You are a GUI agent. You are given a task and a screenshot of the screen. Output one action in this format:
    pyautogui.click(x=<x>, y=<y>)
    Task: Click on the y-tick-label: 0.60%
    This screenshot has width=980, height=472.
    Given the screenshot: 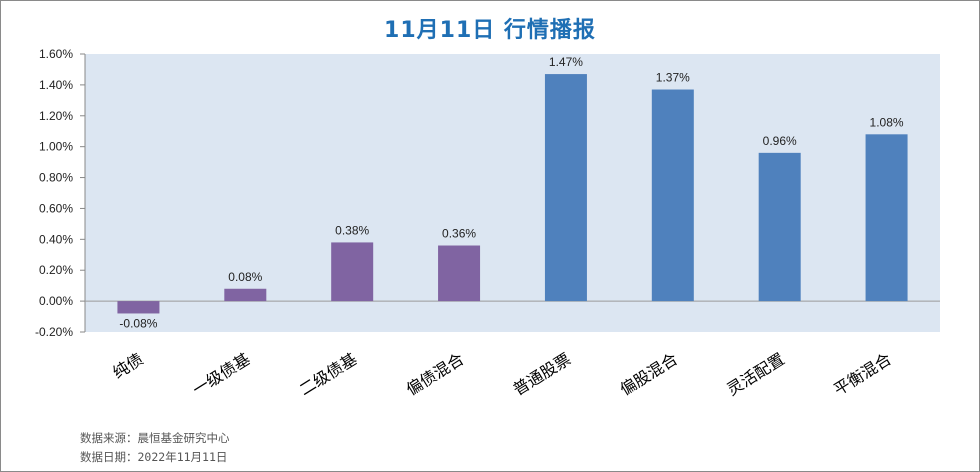 What is the action you would take?
    pyautogui.click(x=56, y=208)
    